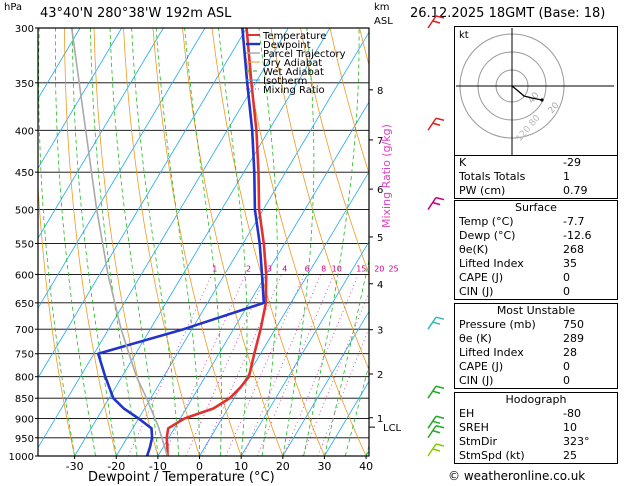 This screenshot has width=629, height=486. I want to click on mixing-ratio-label: 8, so click(323, 268).